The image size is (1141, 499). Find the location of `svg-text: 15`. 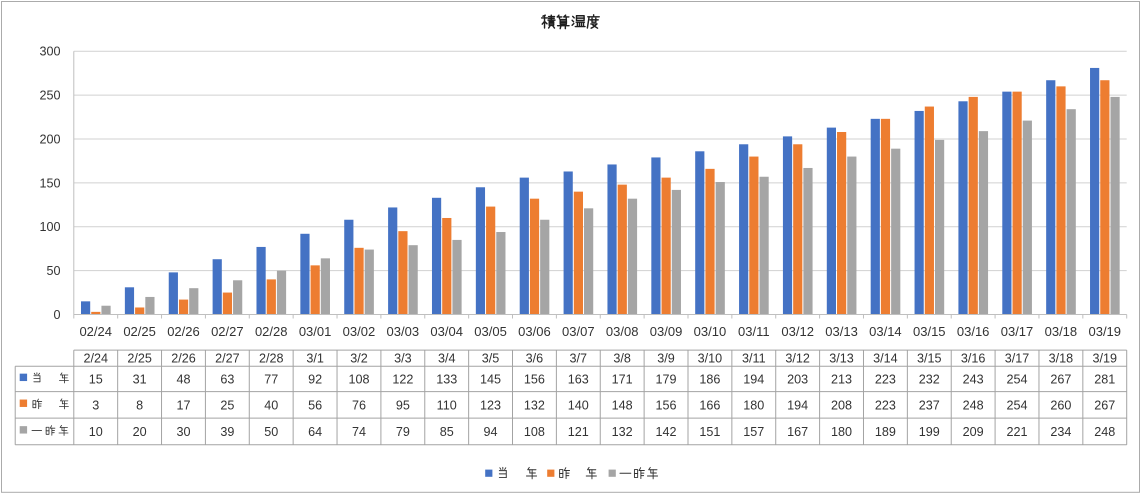

svg-text: 15 is located at coordinates (96, 379).